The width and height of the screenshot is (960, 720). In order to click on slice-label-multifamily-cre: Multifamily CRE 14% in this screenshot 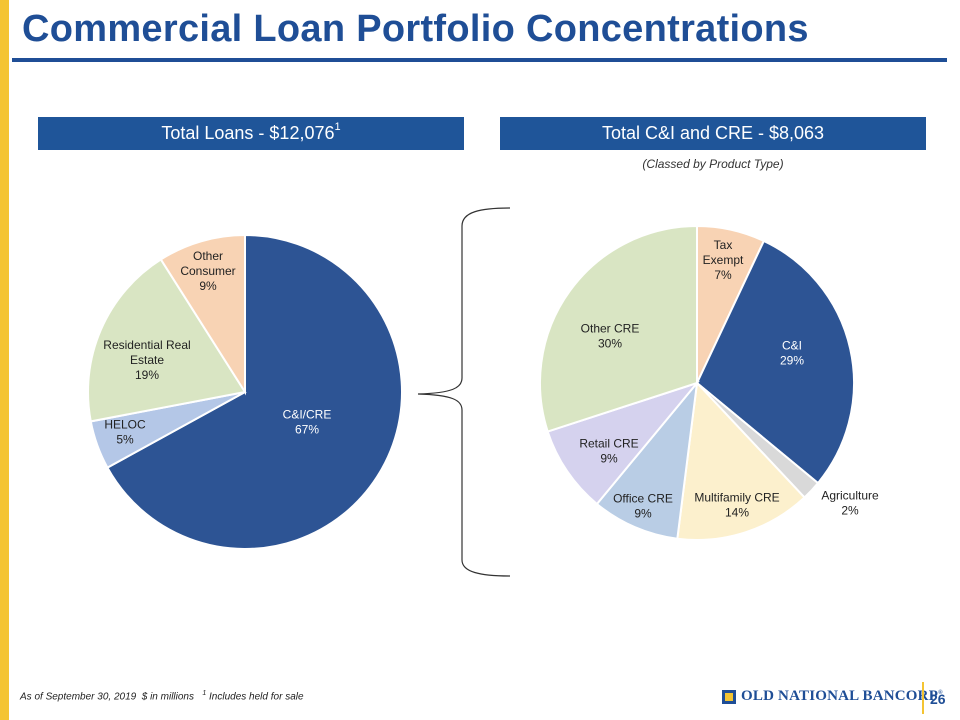, I will do `click(736, 505)`.